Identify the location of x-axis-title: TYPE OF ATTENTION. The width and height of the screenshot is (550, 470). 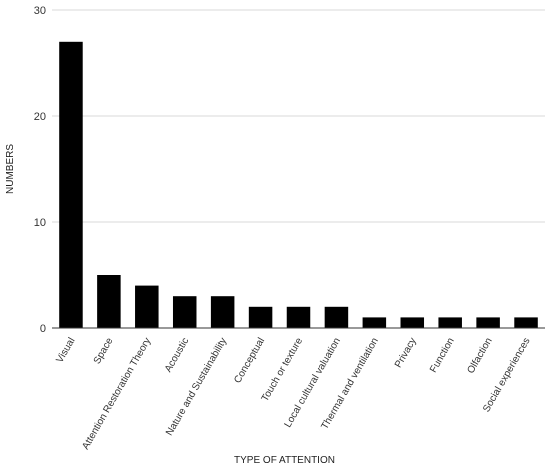
(284, 460).